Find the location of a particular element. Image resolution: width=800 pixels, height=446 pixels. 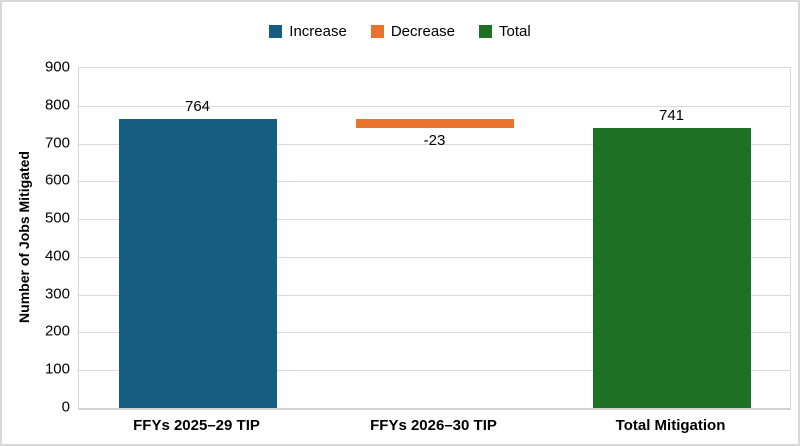

y-tick-label: 800 is located at coordinates (57, 105).